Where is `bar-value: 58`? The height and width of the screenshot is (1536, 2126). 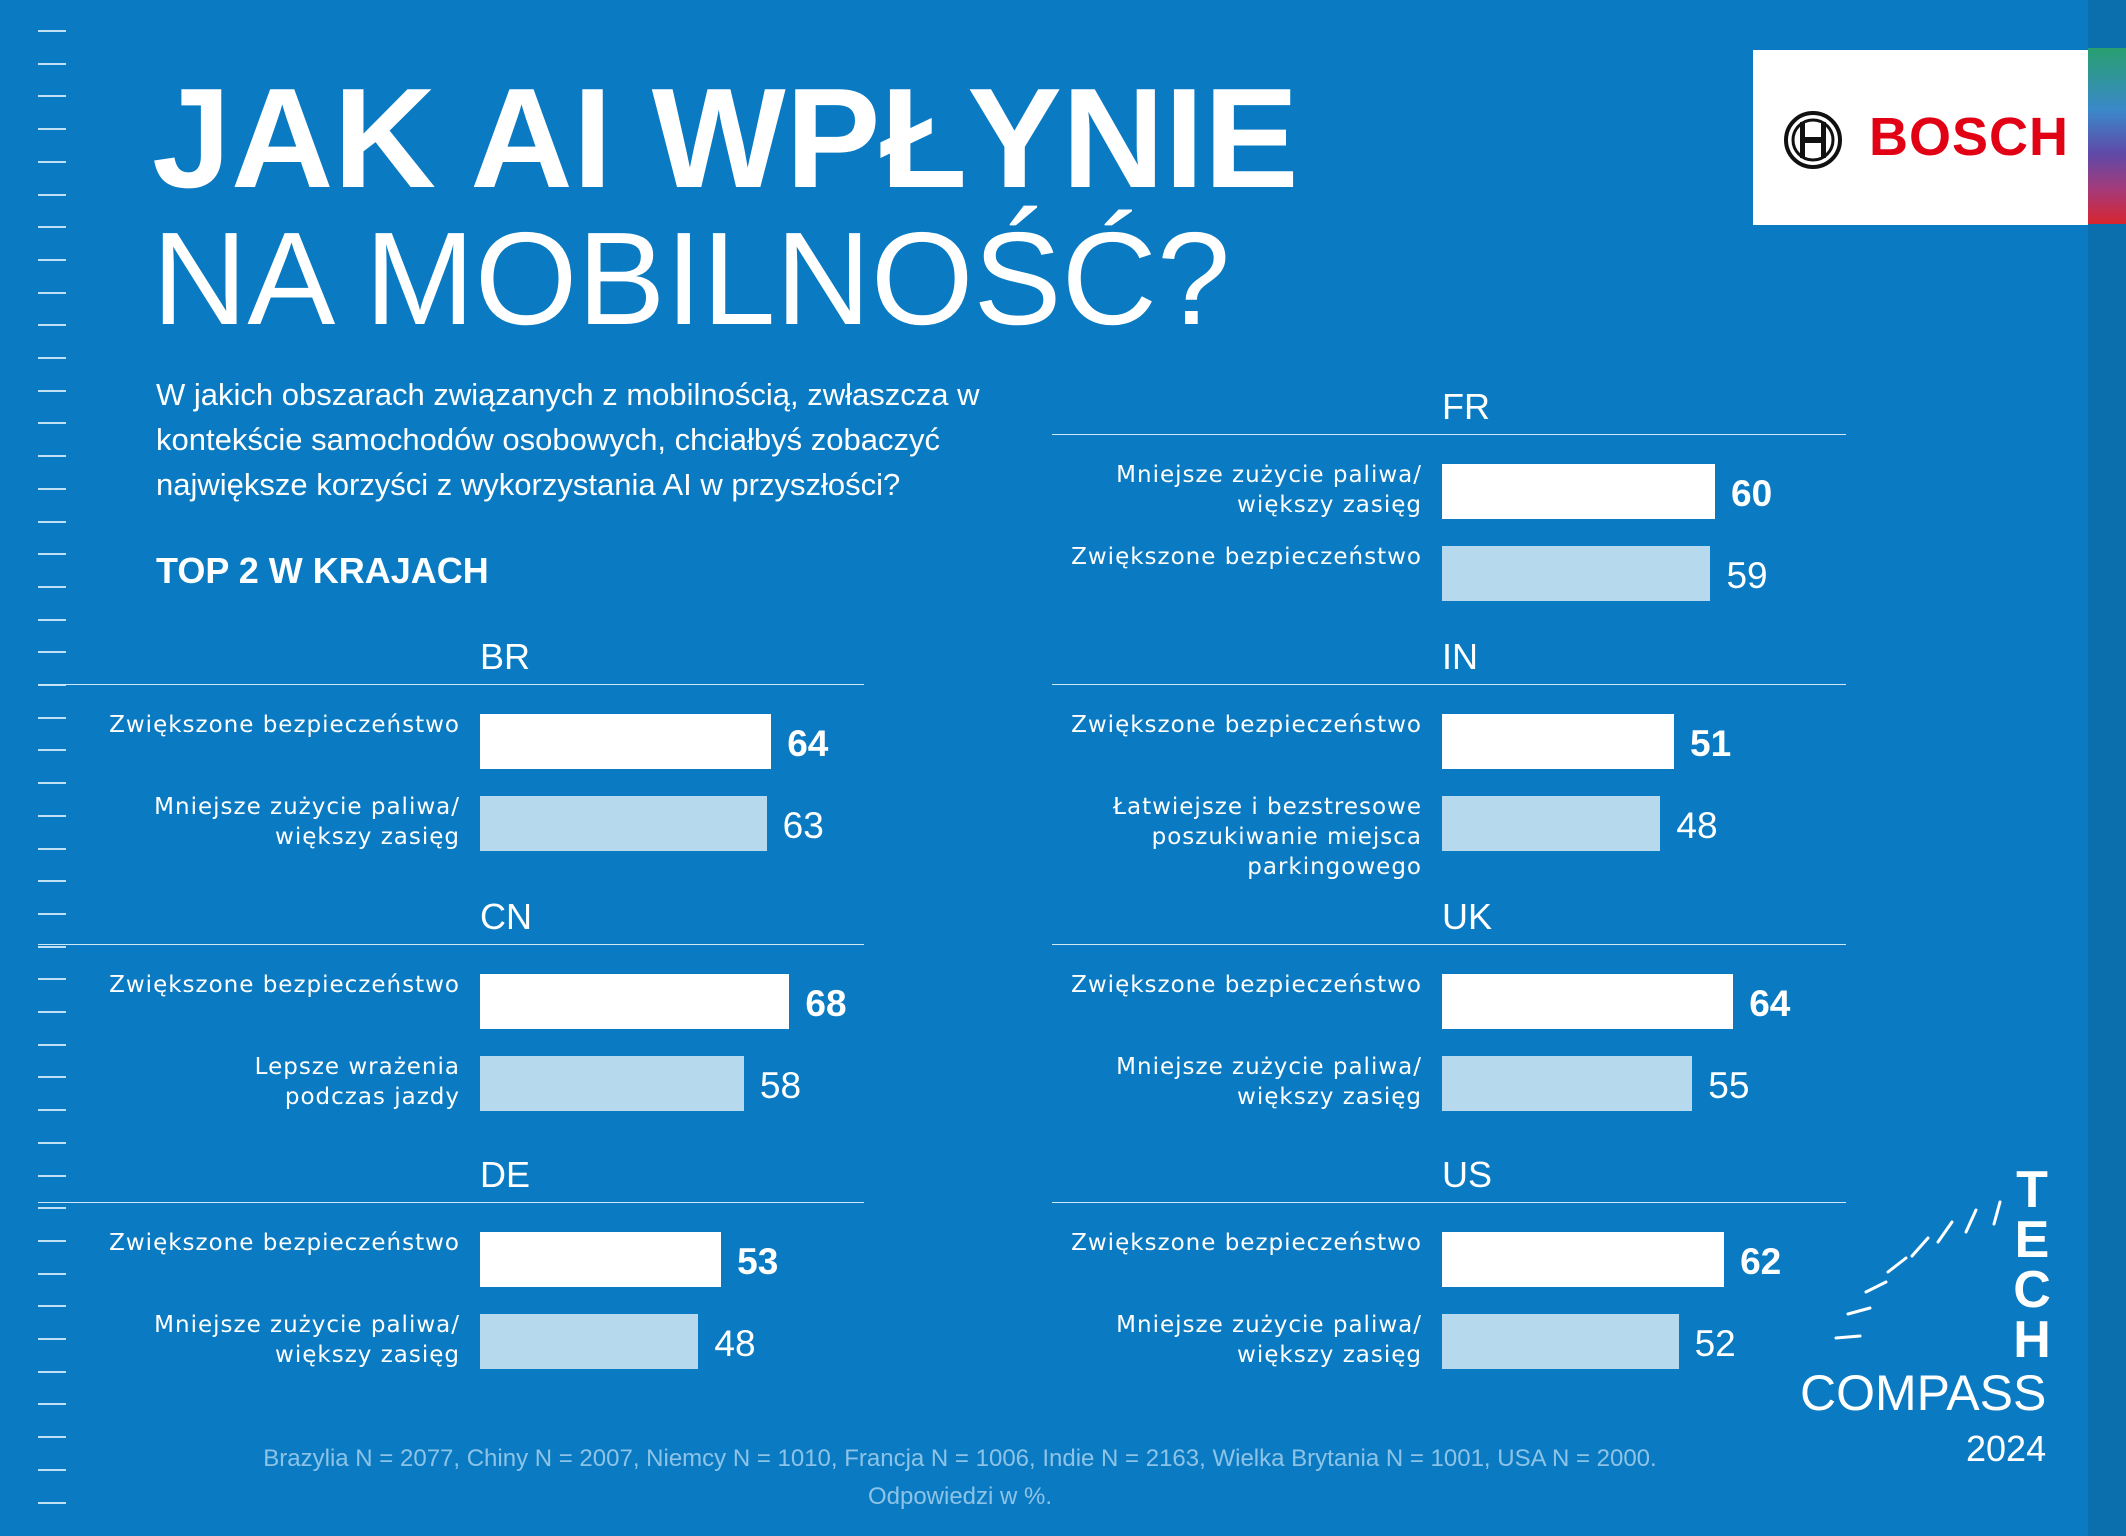 bar-value: 58 is located at coordinates (780, 1085).